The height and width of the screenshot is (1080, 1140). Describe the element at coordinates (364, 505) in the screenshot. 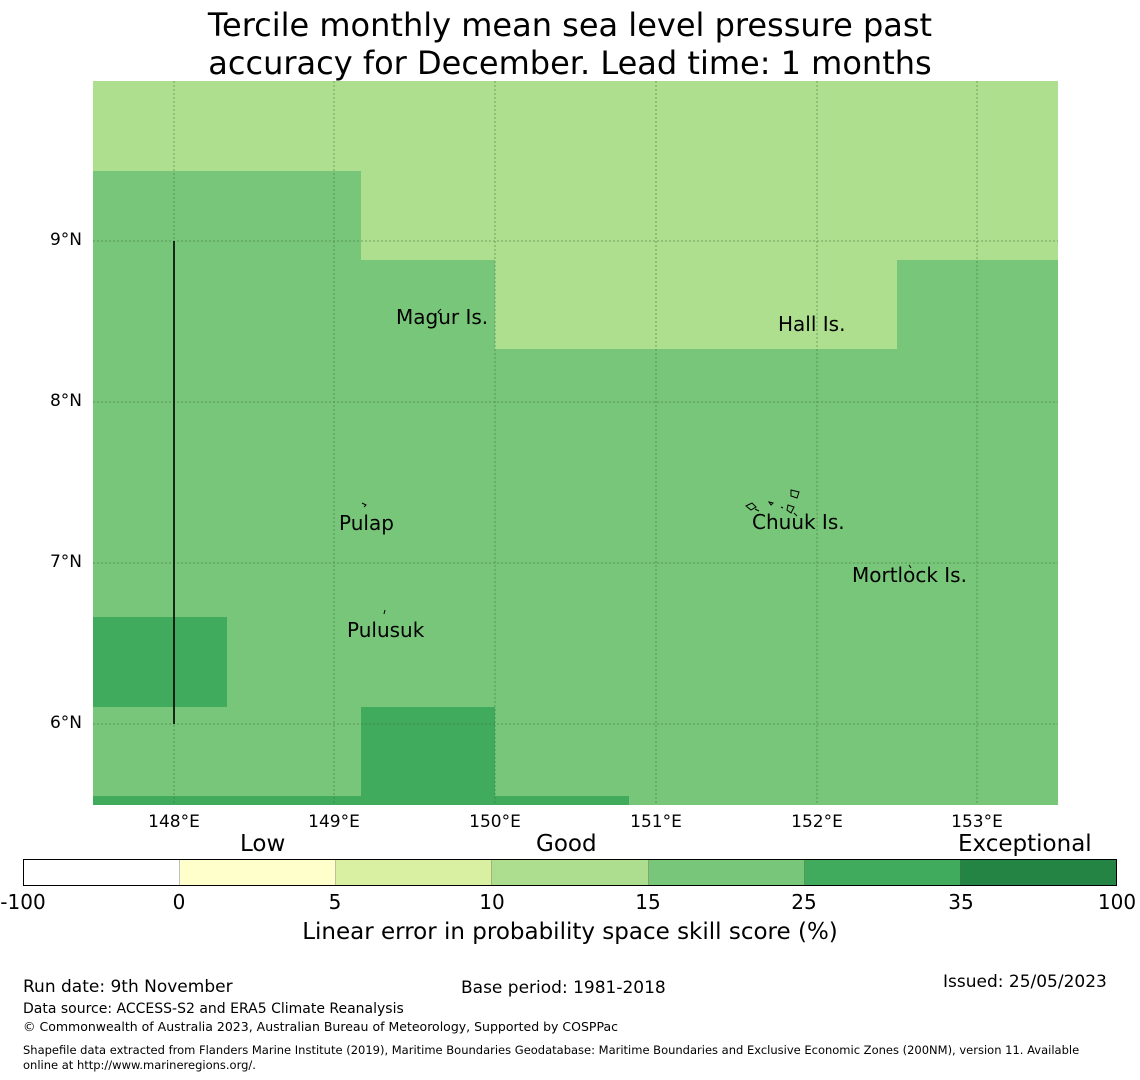

I see `island-pulap` at that location.